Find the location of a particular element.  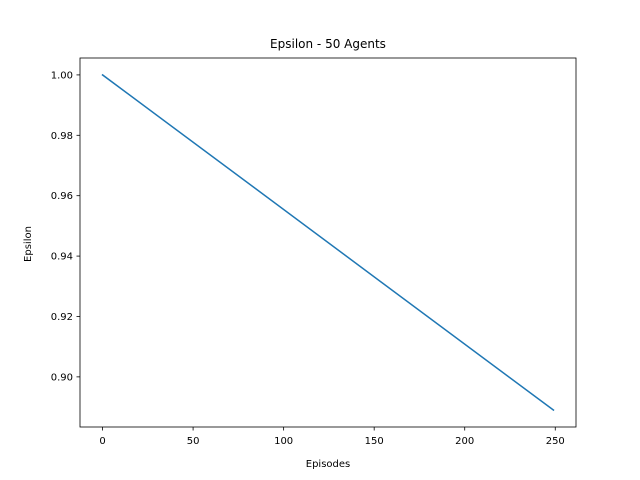

chart-title: Epsilon - 50 Agents is located at coordinates (328, 44).